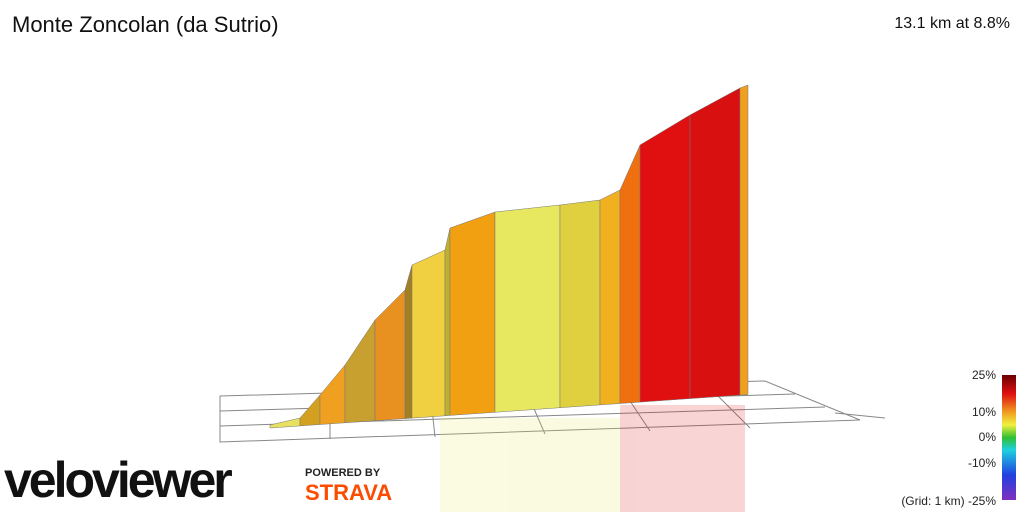  What do you see at coordinates (860, 415) in the screenshot?
I see `grid-line` at bounding box center [860, 415].